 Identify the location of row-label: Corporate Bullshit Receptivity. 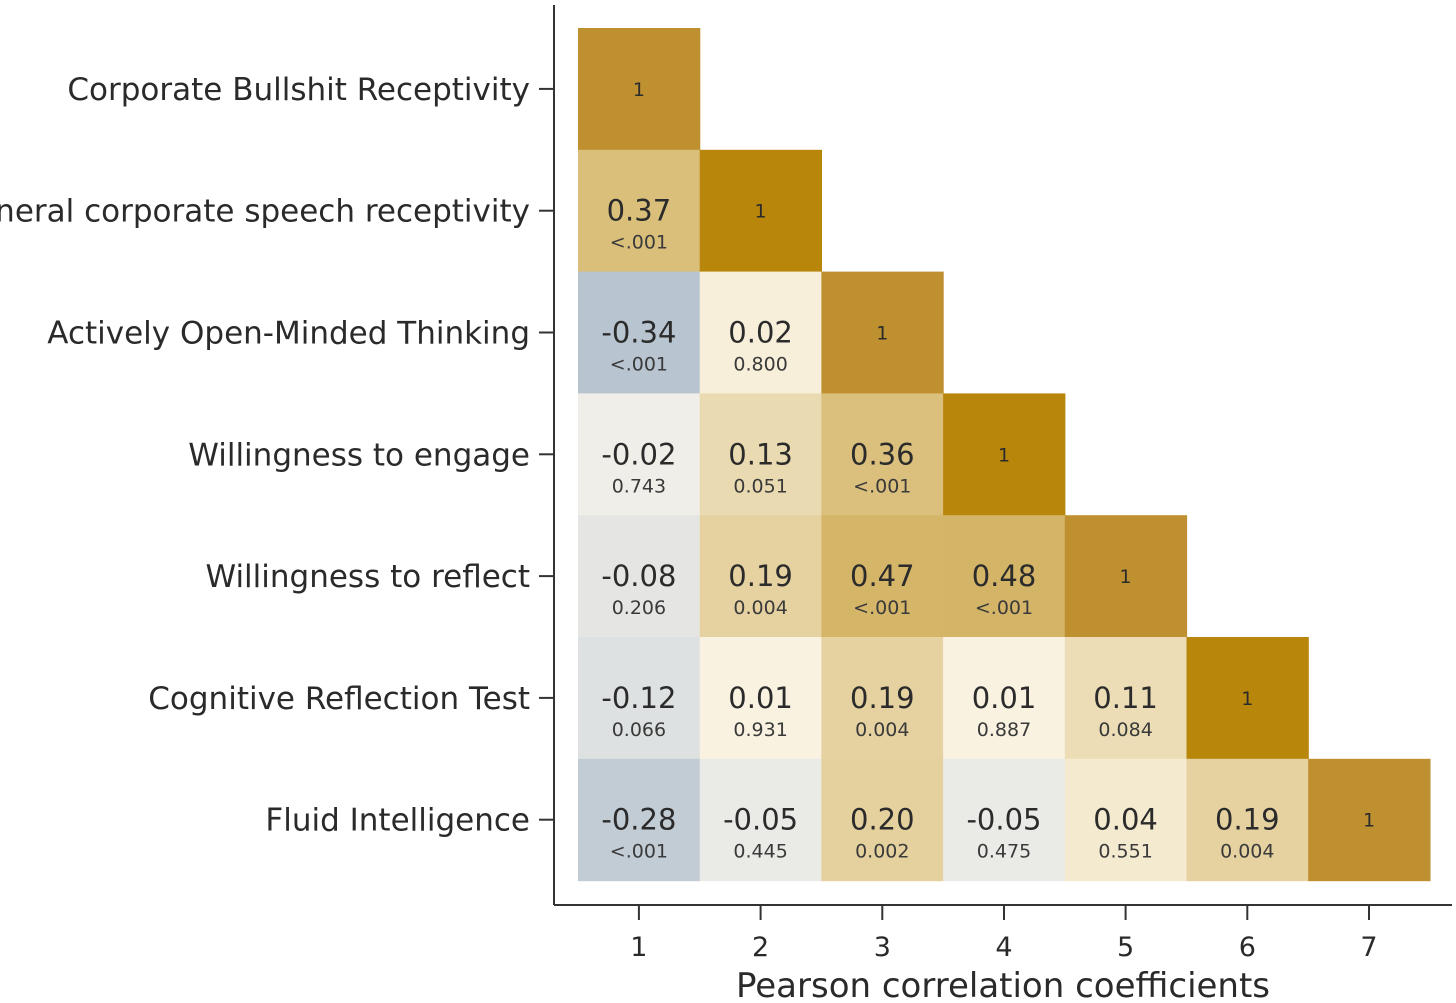
(298, 90).